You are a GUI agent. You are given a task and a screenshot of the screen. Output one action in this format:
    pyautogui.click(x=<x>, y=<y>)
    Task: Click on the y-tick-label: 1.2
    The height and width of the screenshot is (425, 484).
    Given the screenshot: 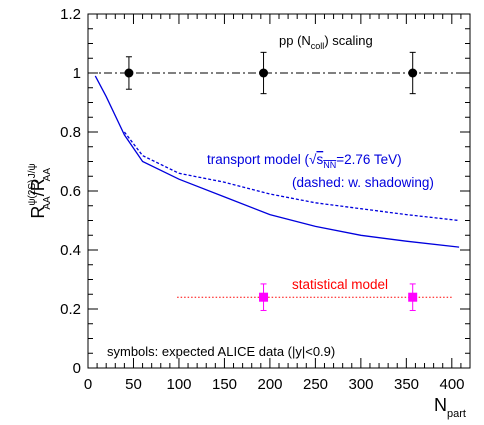 What is the action you would take?
    pyautogui.click(x=70, y=14)
    